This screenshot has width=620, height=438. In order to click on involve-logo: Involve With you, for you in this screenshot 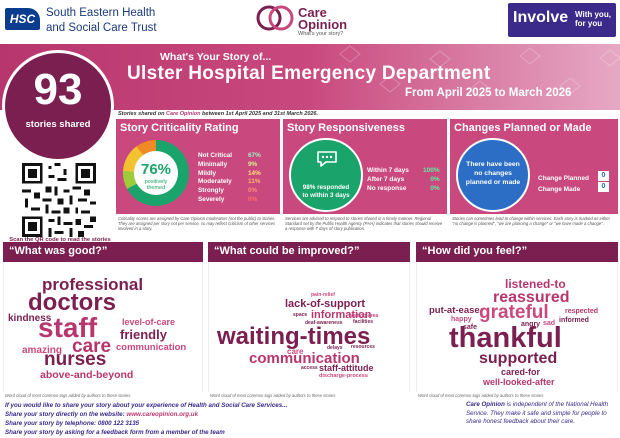, I will do `click(562, 20)`.